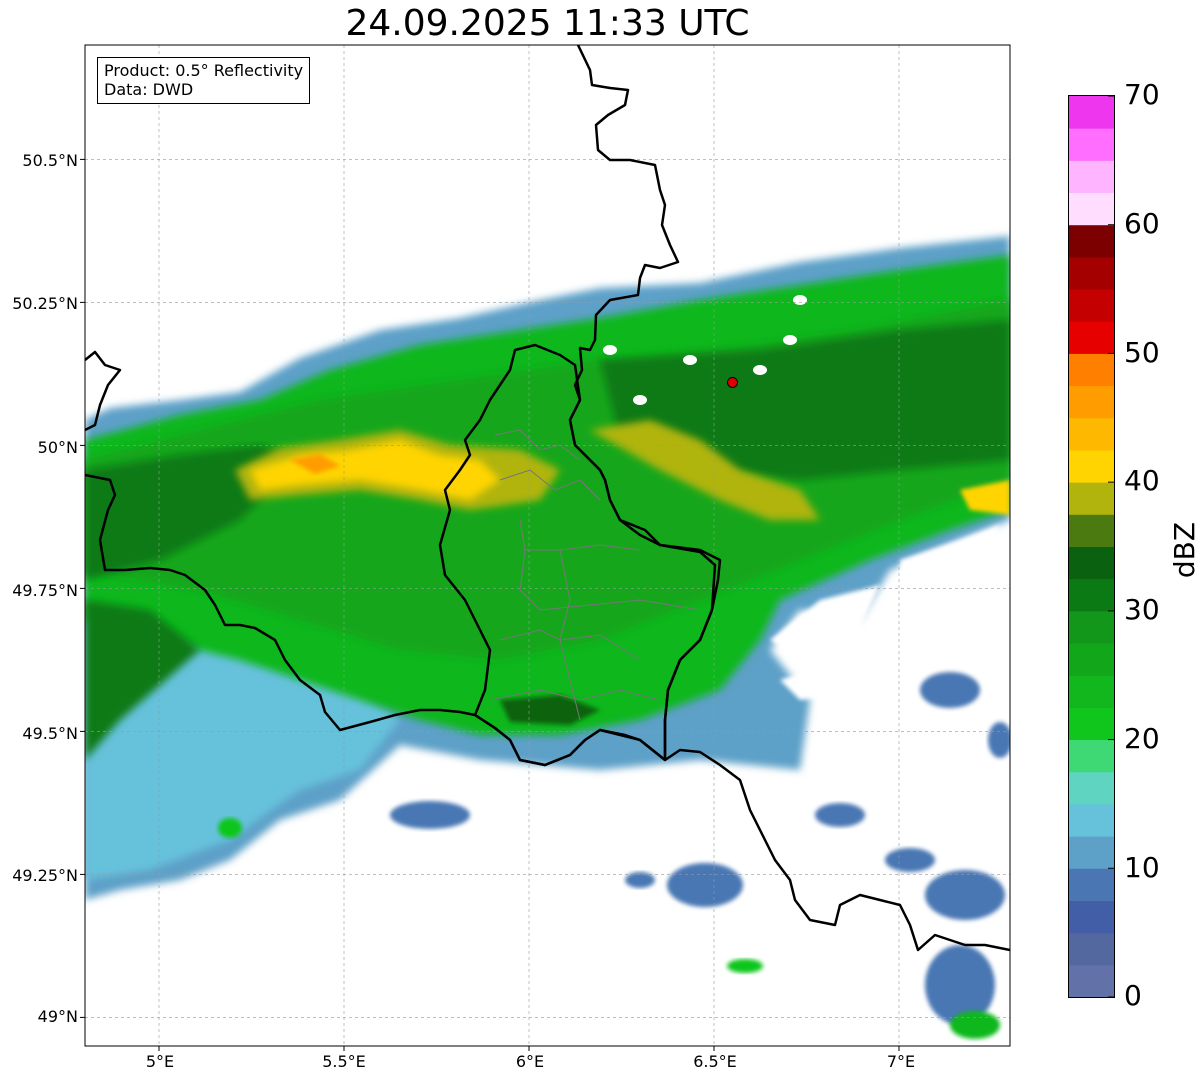 This screenshot has height=1081, width=1202. I want to click on border-belgium-netherlands, so click(103, 391).